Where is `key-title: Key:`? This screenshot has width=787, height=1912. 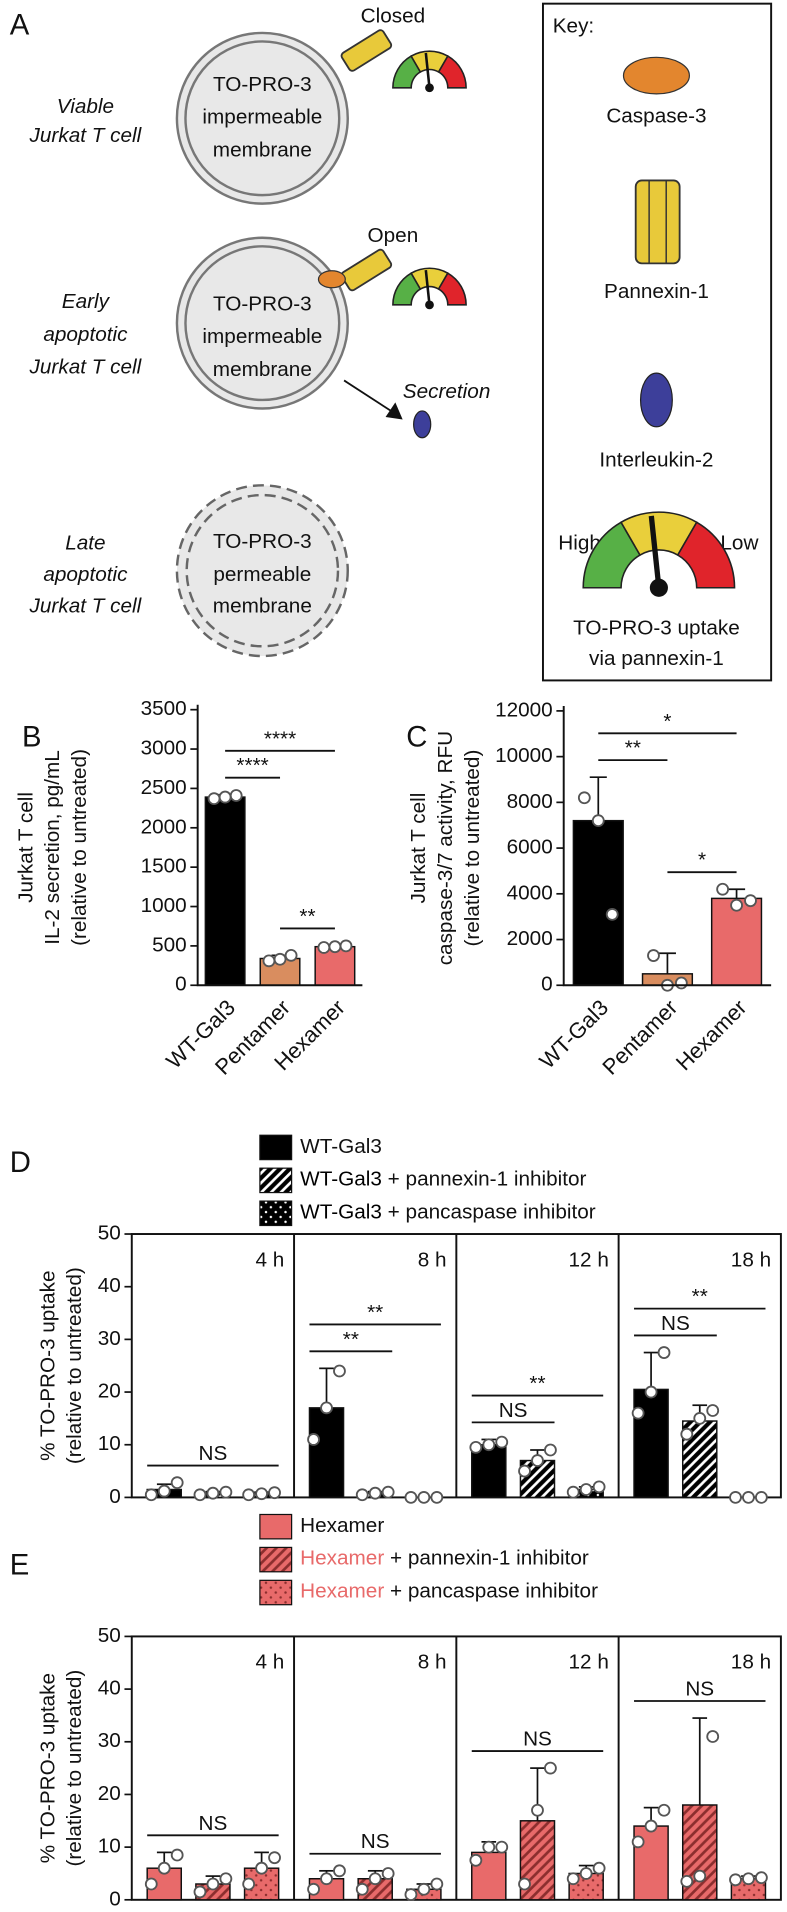
key-title: Key: is located at coordinates (573, 25).